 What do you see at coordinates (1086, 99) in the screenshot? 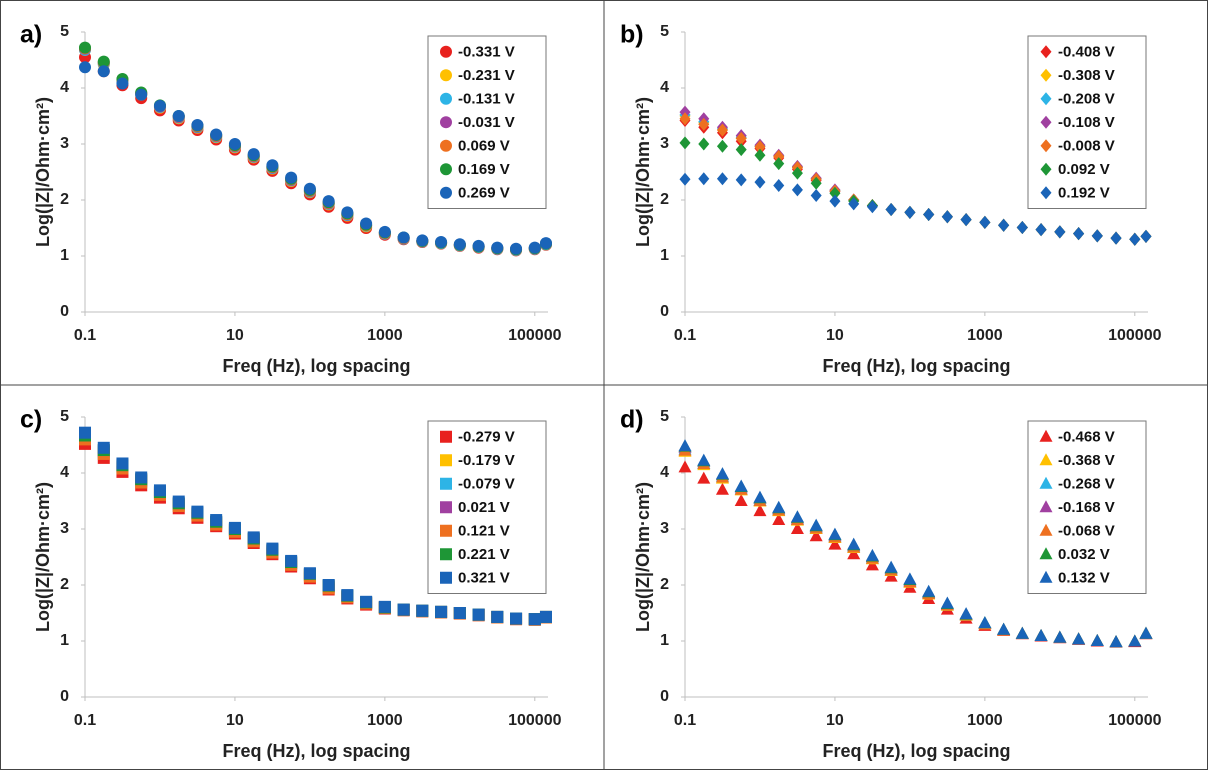
I see `legend-label: -0.208 V` at bounding box center [1086, 99].